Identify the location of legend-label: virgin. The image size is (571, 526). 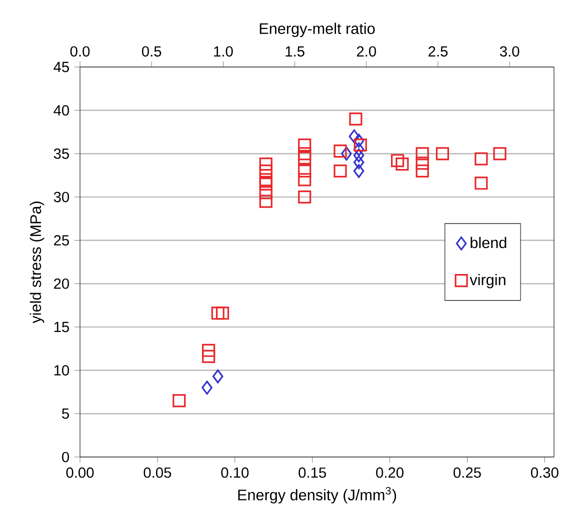
(488, 281).